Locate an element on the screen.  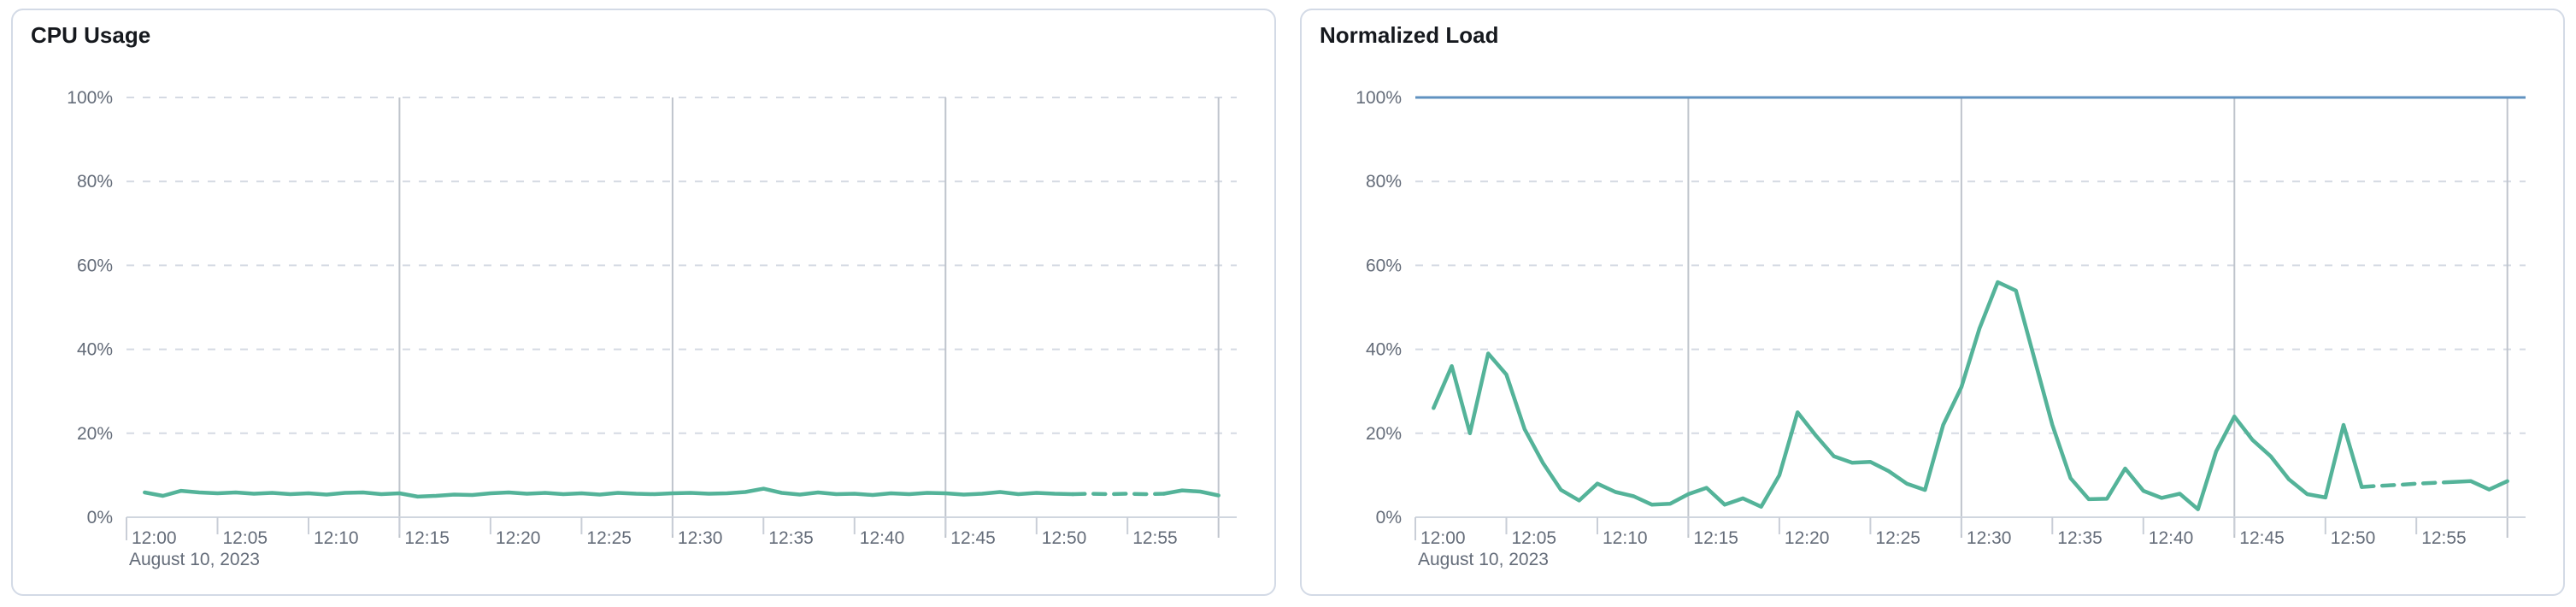
cpu-usage-line is located at coordinates (681, 492).